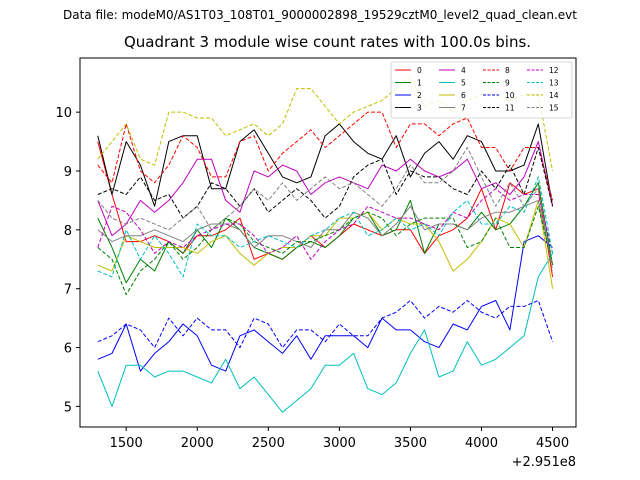  I want to click on legend-label-10: 10, so click(510, 95).